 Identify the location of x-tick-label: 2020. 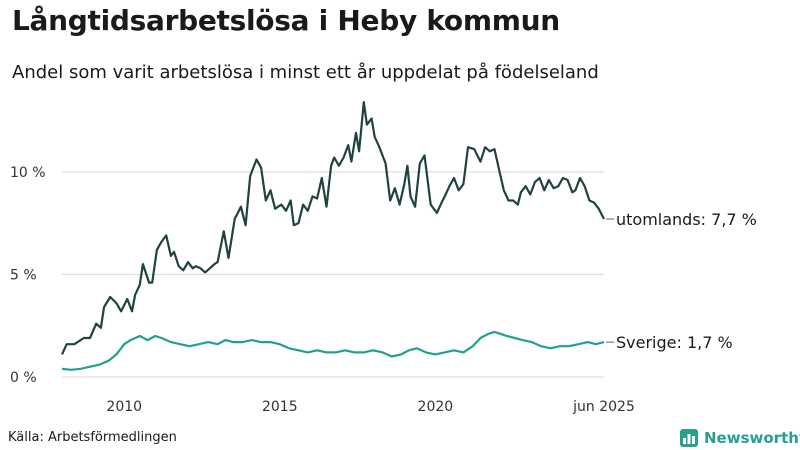
(436, 407).